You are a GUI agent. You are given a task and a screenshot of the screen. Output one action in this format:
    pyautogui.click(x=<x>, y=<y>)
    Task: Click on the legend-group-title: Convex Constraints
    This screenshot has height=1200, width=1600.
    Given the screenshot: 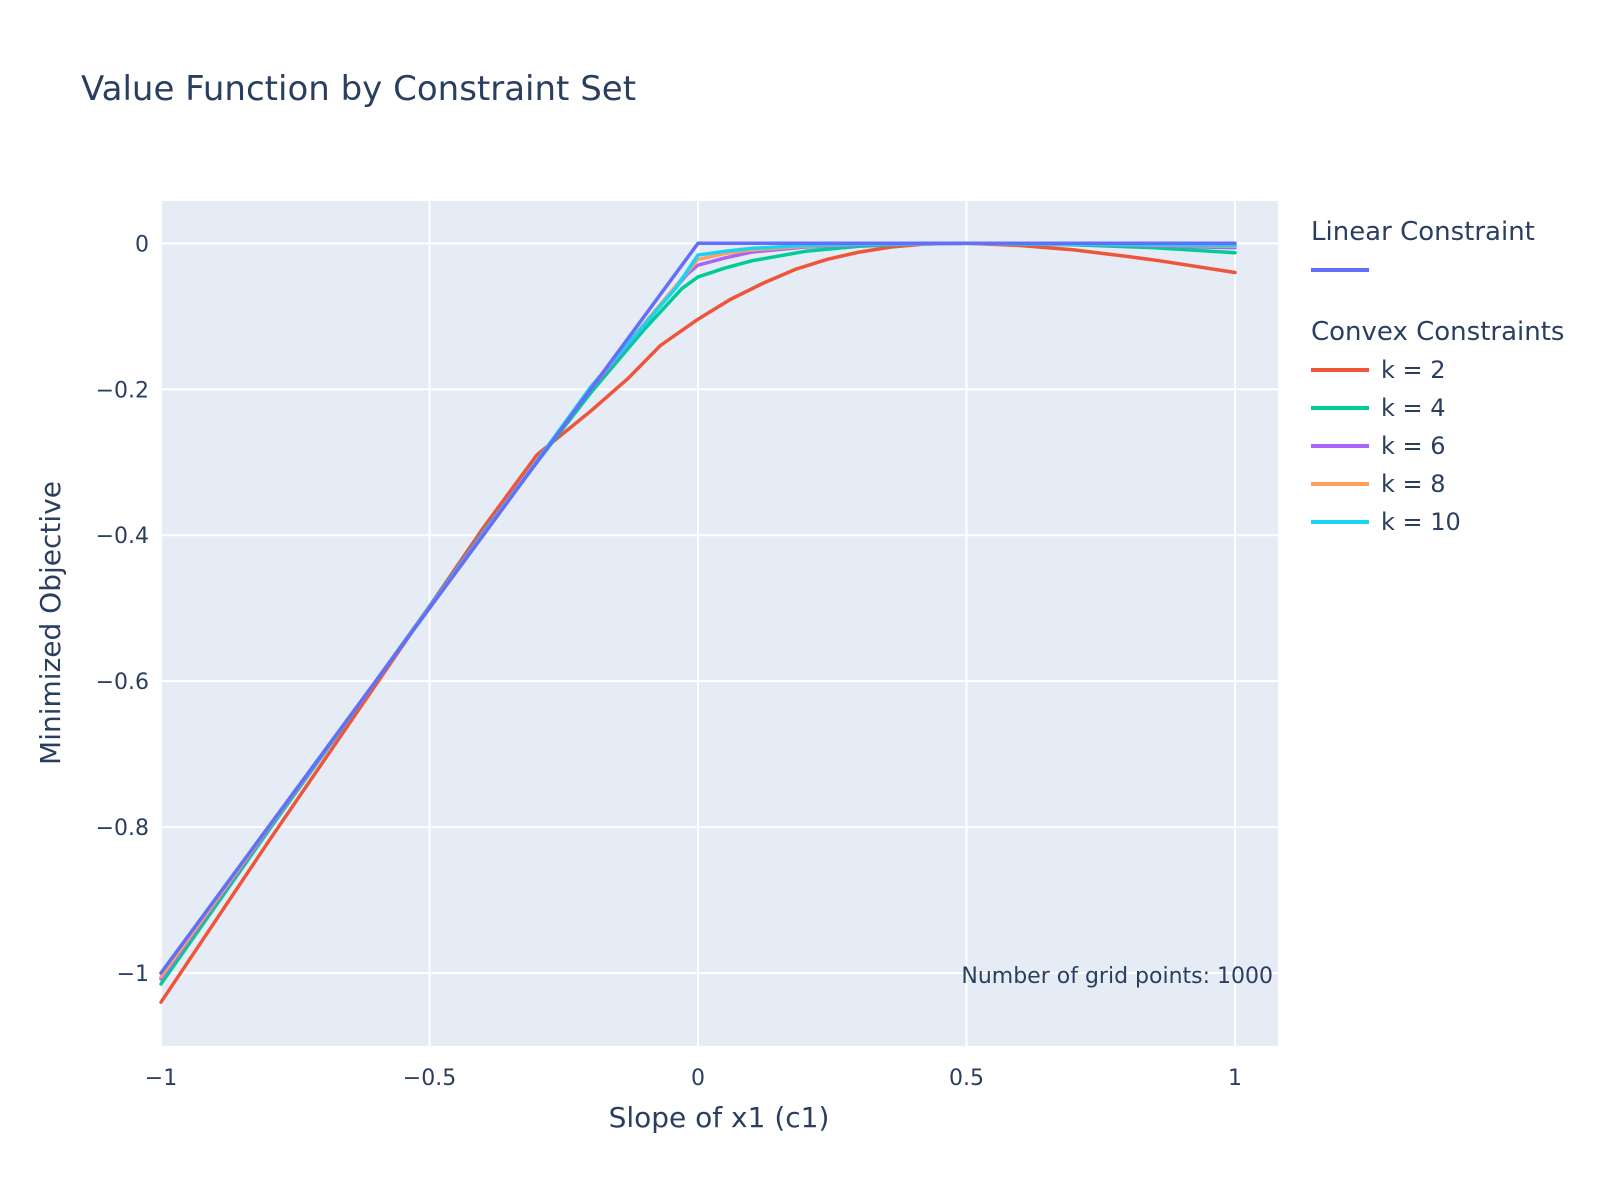 What is the action you would take?
    pyautogui.click(x=1437, y=332)
    